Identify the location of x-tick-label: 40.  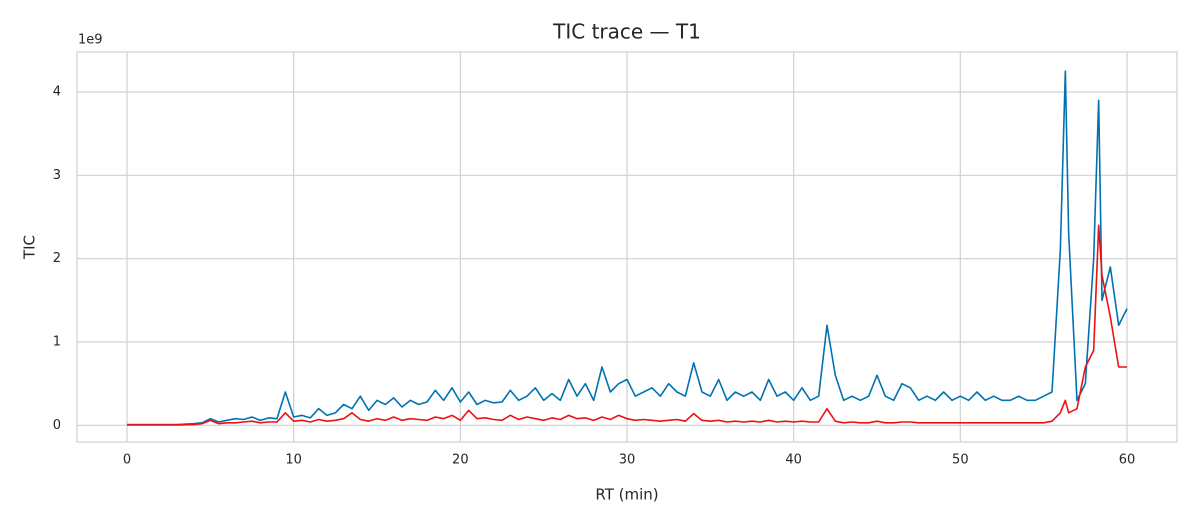
(793, 460).